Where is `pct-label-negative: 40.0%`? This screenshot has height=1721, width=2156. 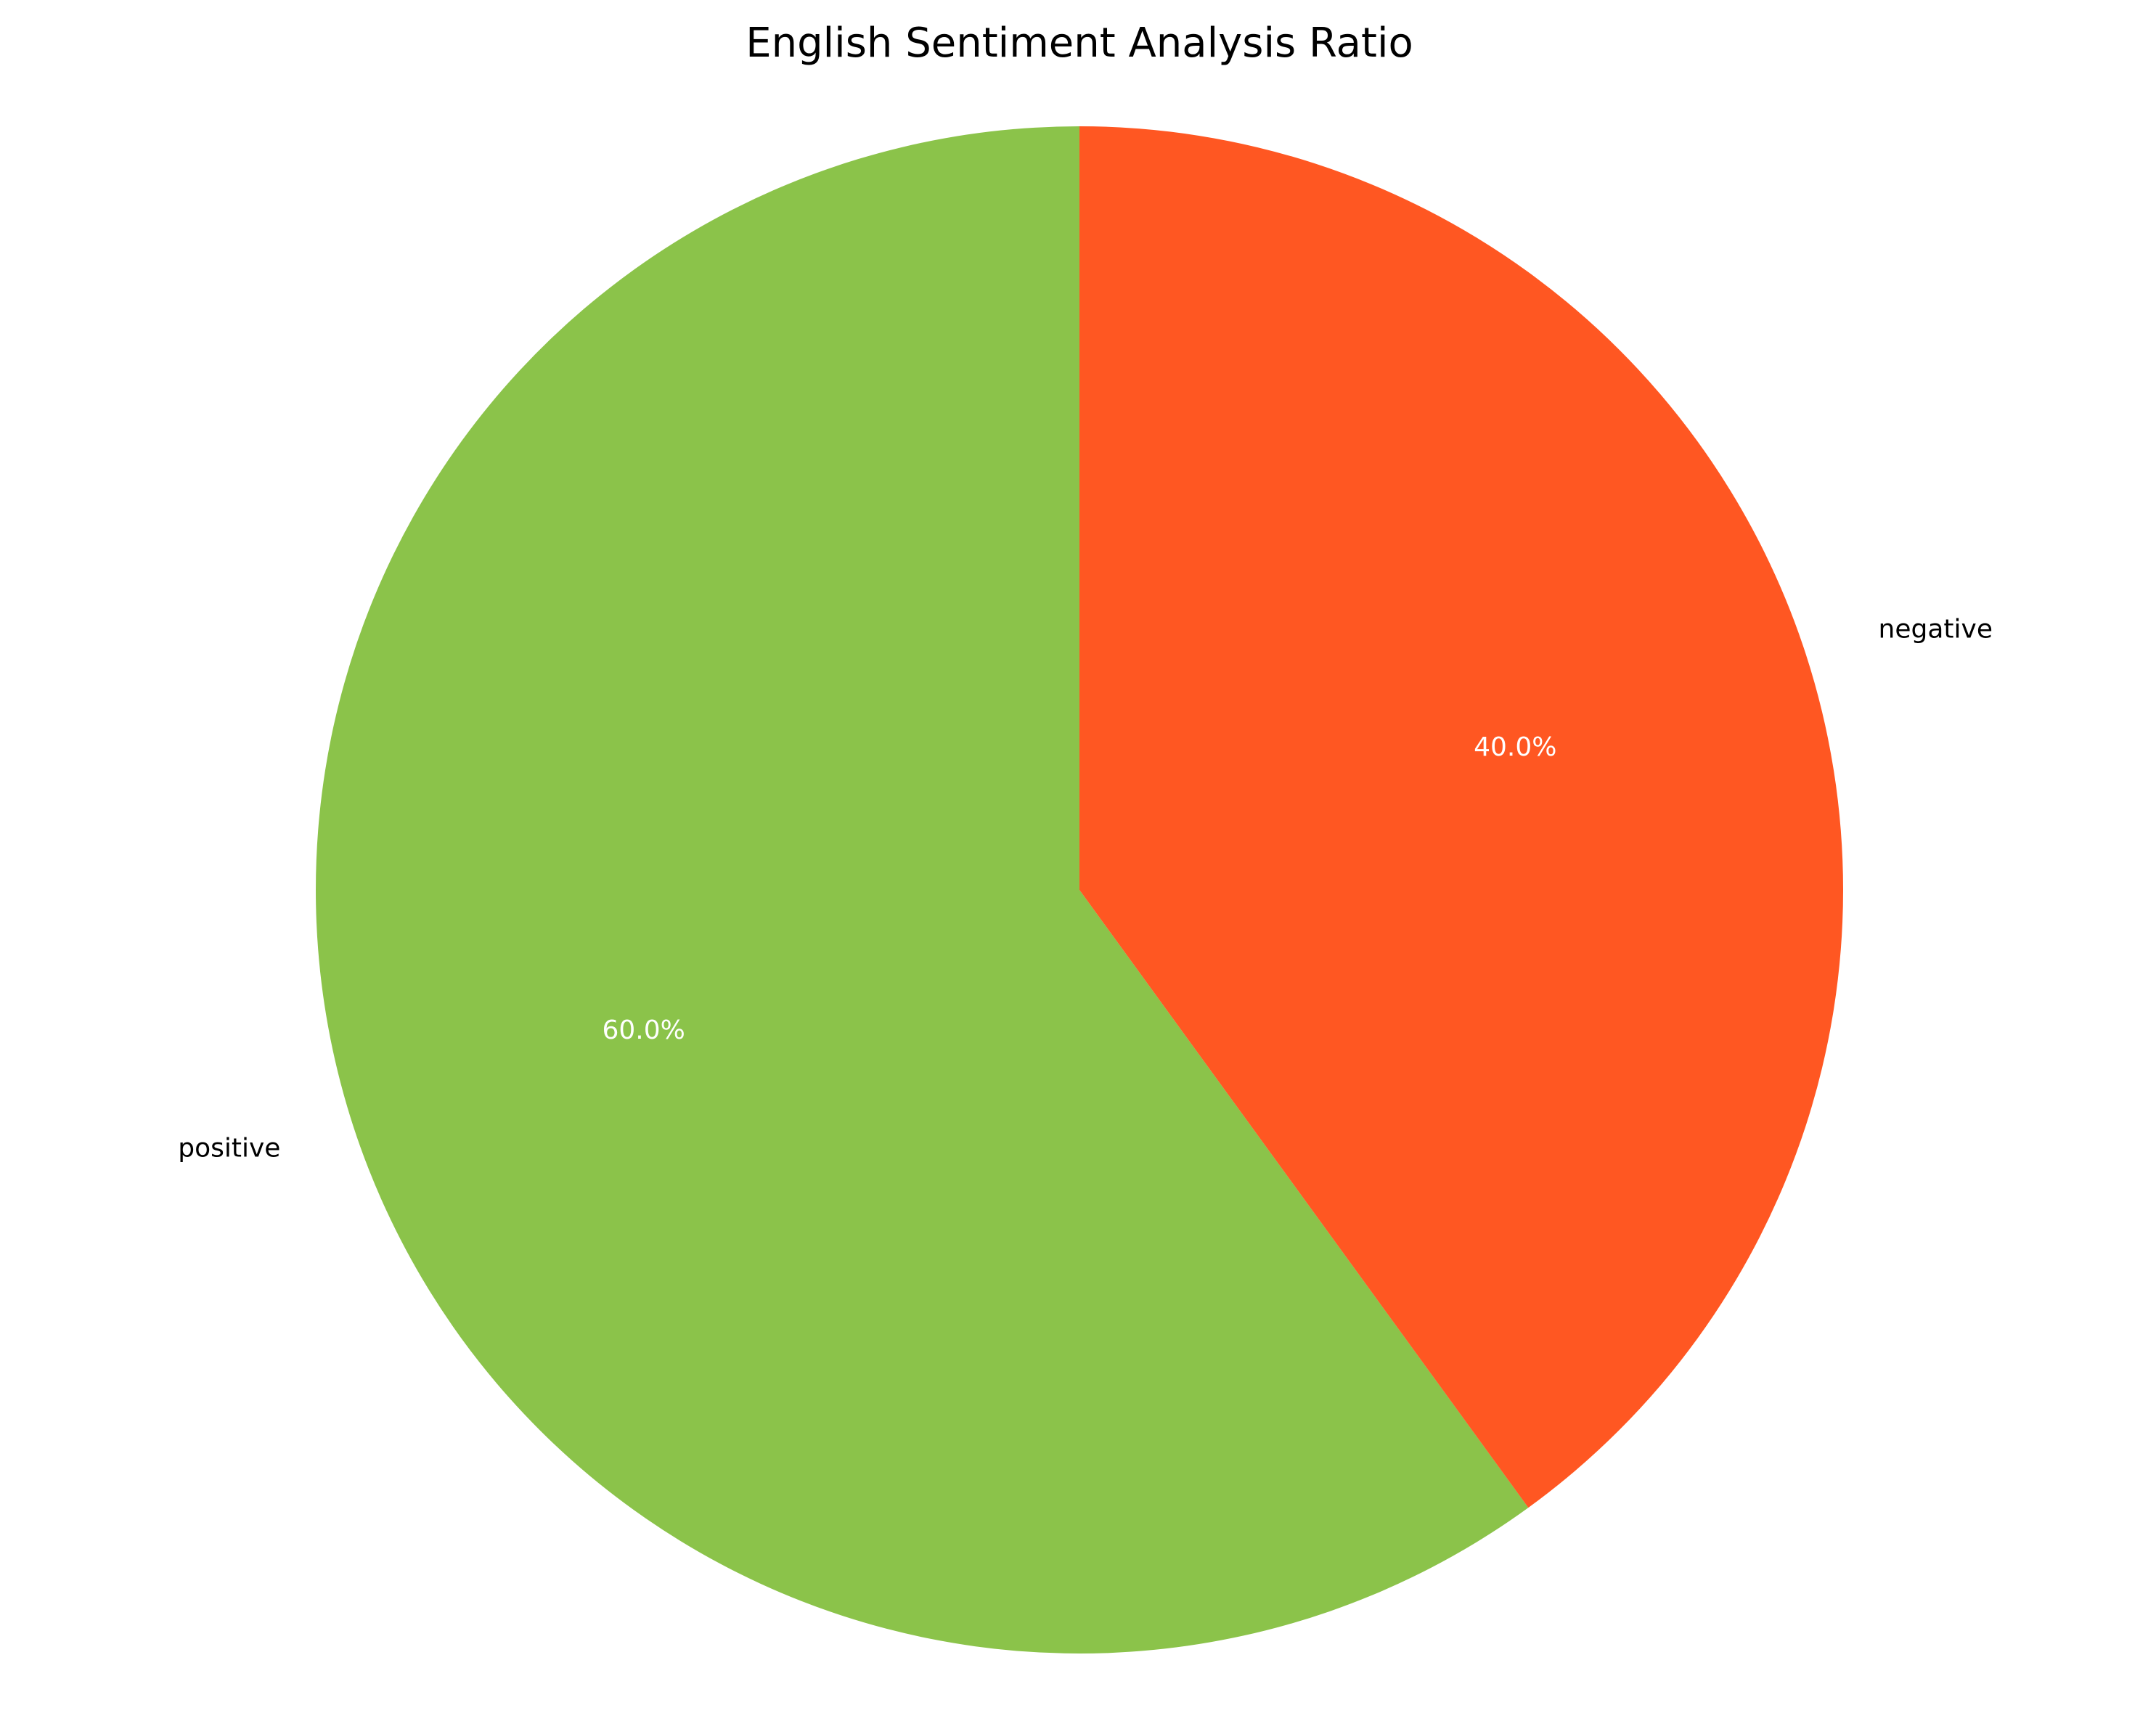
pct-label-negative: 40.0% is located at coordinates (1515, 747).